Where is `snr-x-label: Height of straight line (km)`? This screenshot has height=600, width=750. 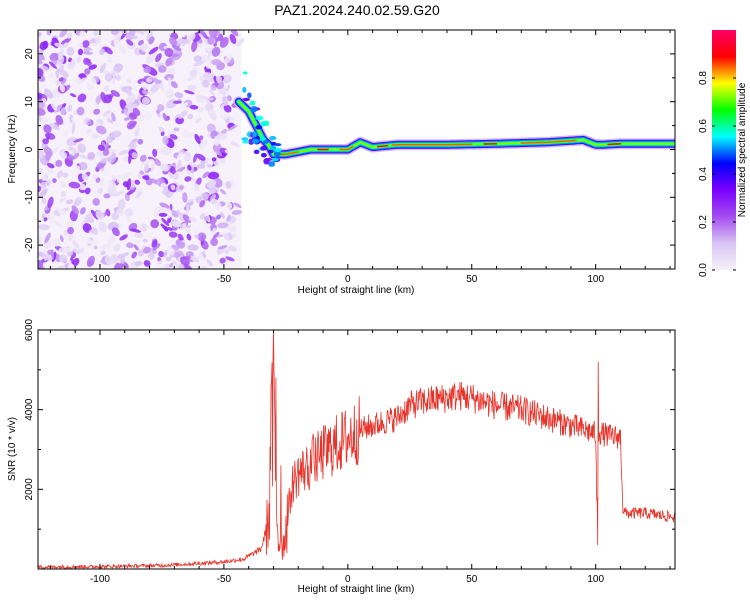
snr-x-label: Height of straight line (km) is located at coordinates (356, 589).